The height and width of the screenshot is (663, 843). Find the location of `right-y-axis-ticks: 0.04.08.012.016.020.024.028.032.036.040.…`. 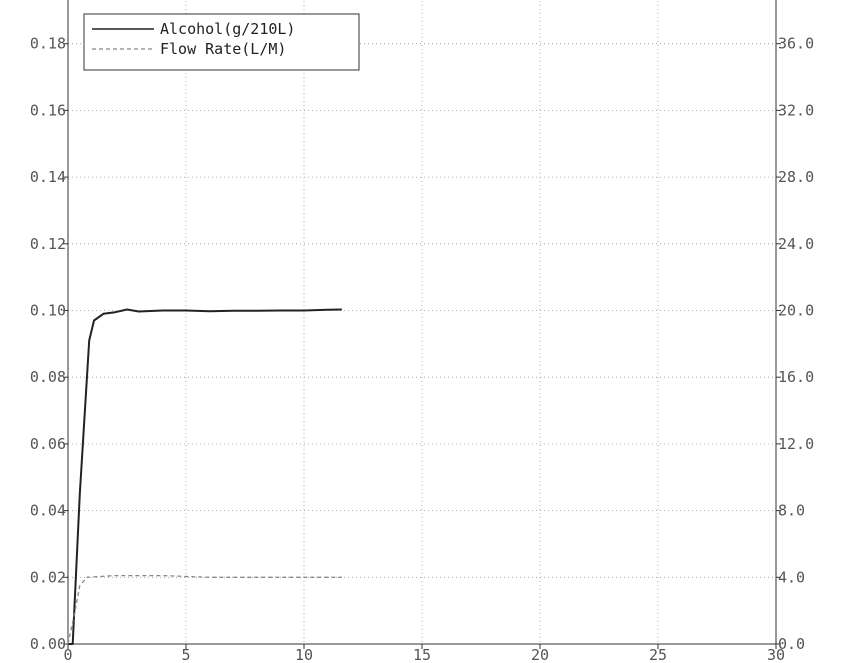

right-y-axis-ticks: 0.04.08.012.016.020.024.028.032.036.040.… is located at coordinates (795, 344).